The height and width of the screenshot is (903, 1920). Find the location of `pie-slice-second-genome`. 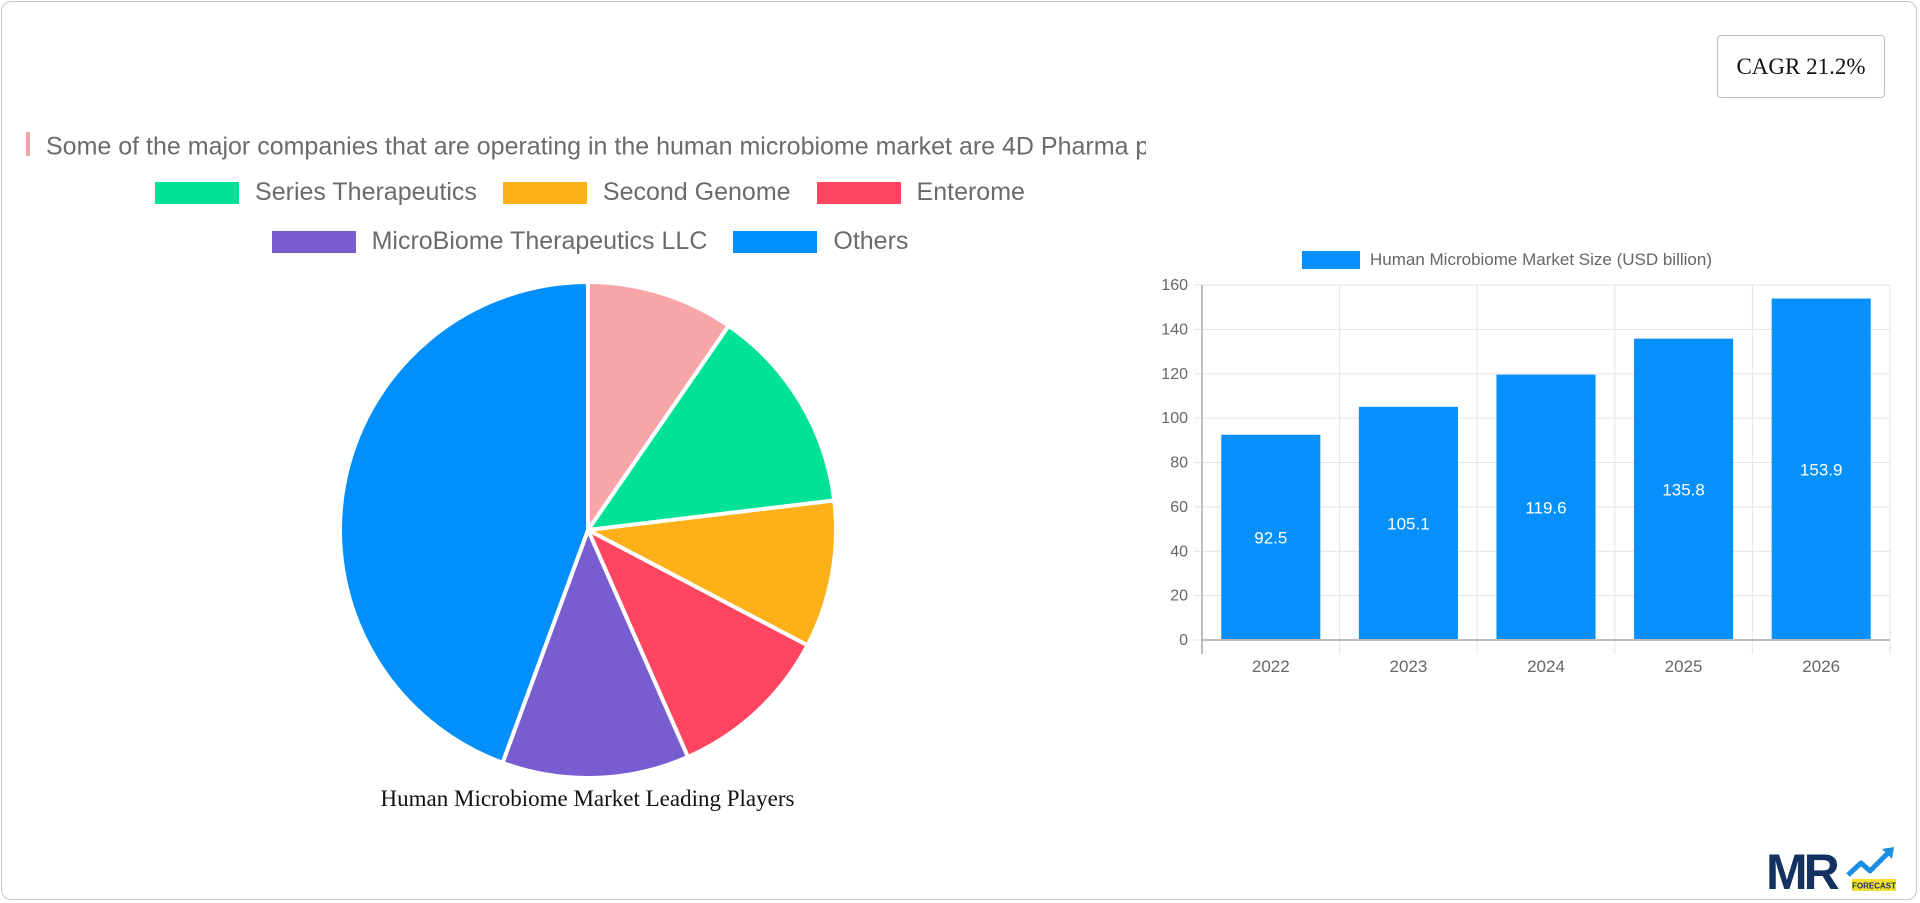

pie-slice-second-genome is located at coordinates (709, 573).